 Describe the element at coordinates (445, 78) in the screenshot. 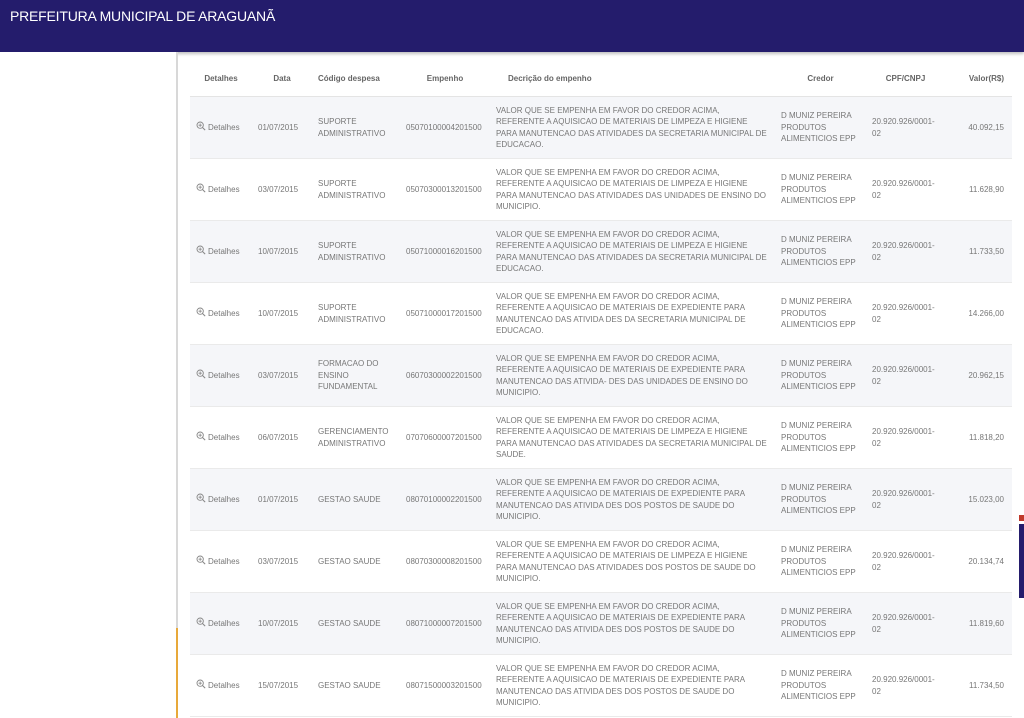

I see `column-header-empenho: Empenho` at that location.